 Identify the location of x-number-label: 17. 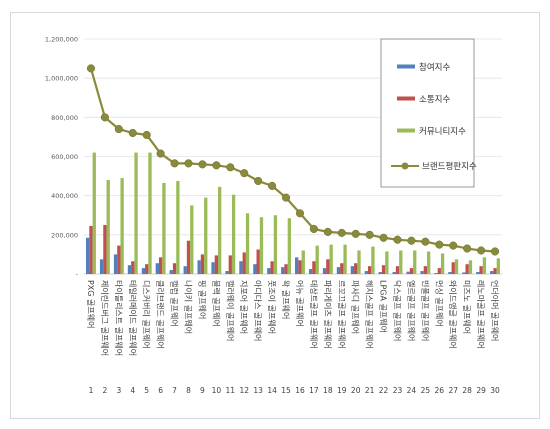
(314, 390).